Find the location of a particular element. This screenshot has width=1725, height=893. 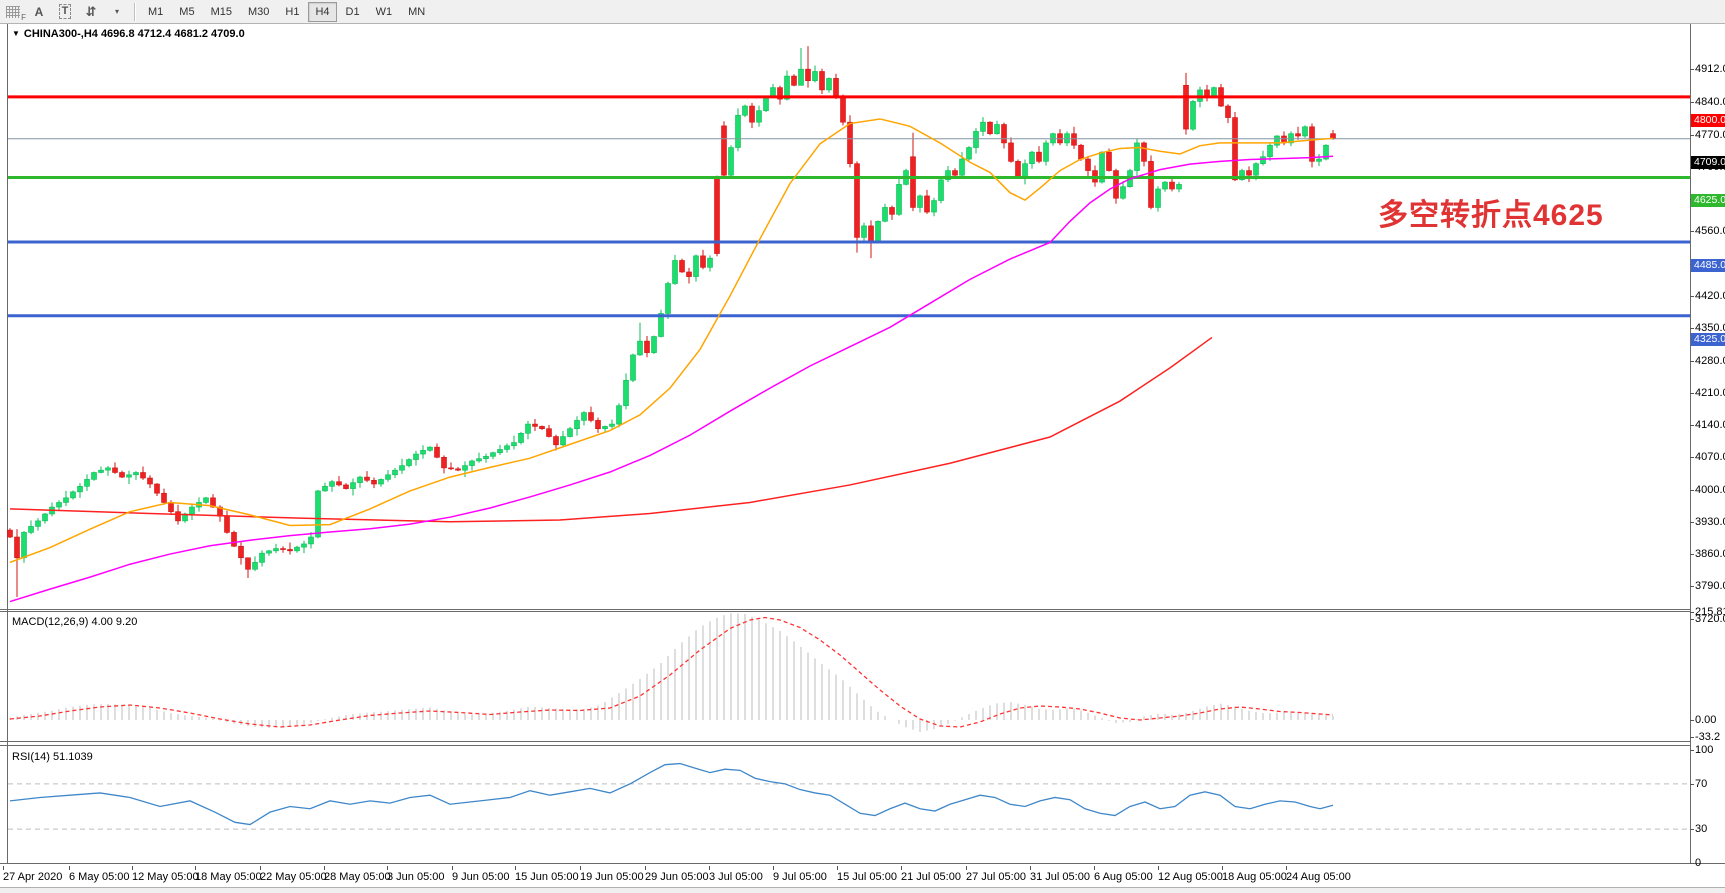

time-label: 19 Jun 05:00 is located at coordinates (612, 877).